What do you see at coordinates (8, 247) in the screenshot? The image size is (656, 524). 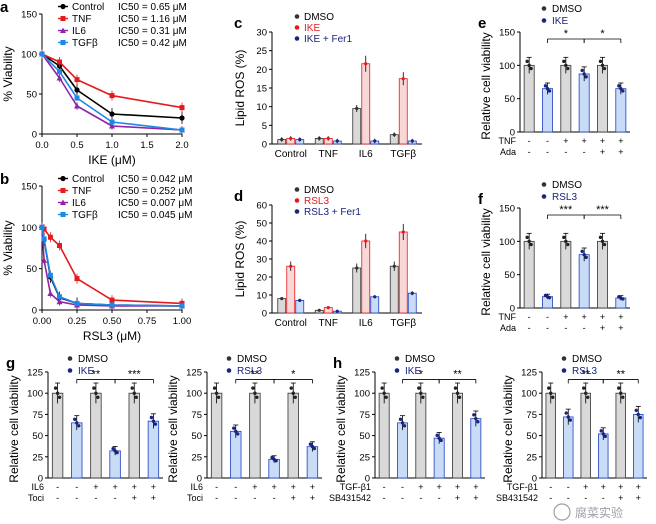 I see `y-axis-title: % Viability` at bounding box center [8, 247].